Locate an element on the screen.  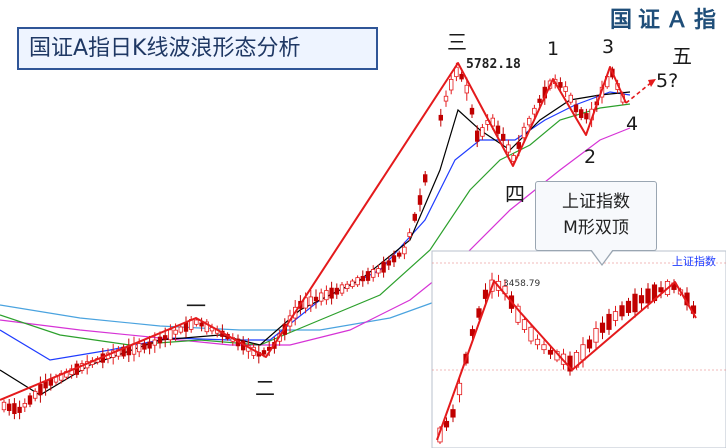
brand-label: 国证Ａ指 is located at coordinates (665, 20).